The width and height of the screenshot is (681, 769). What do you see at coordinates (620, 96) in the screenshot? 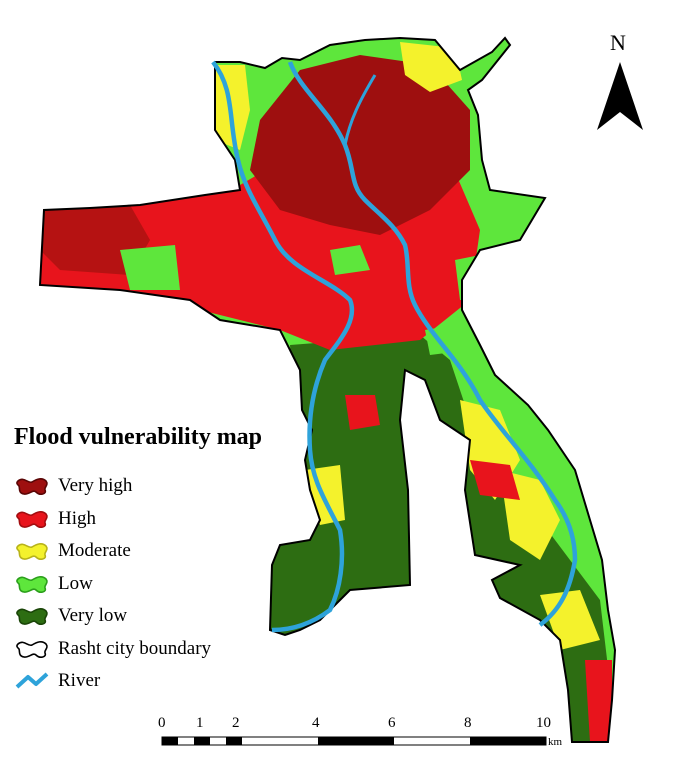
I see `north-arrow-icon` at bounding box center [620, 96].